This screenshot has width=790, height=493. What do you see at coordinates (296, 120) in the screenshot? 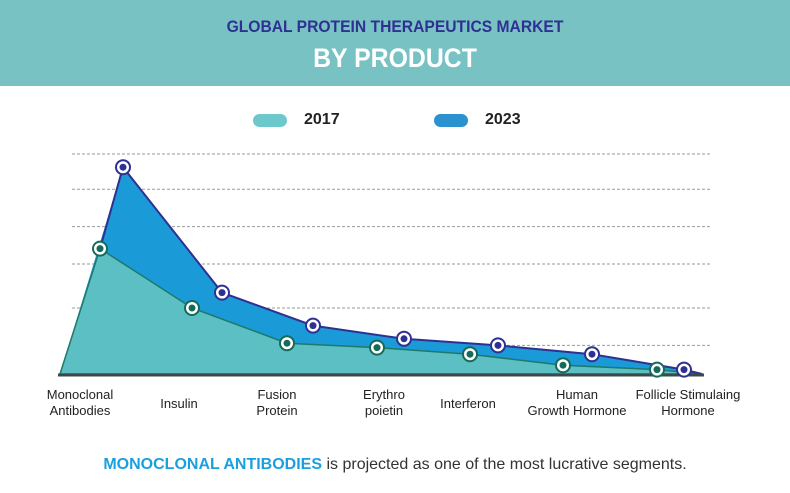
I see `legend-item-2017: 2017` at bounding box center [296, 120].